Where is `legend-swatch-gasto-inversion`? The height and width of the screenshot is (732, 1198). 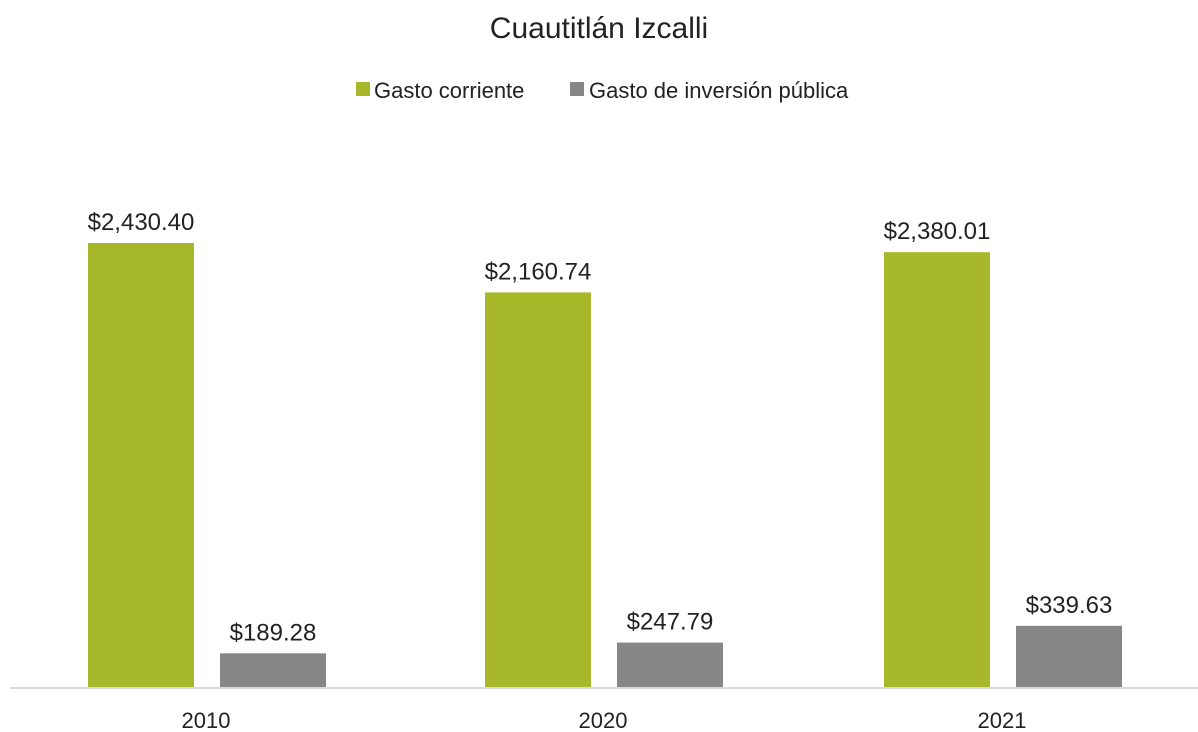 legend-swatch-gasto-inversion is located at coordinates (577, 89).